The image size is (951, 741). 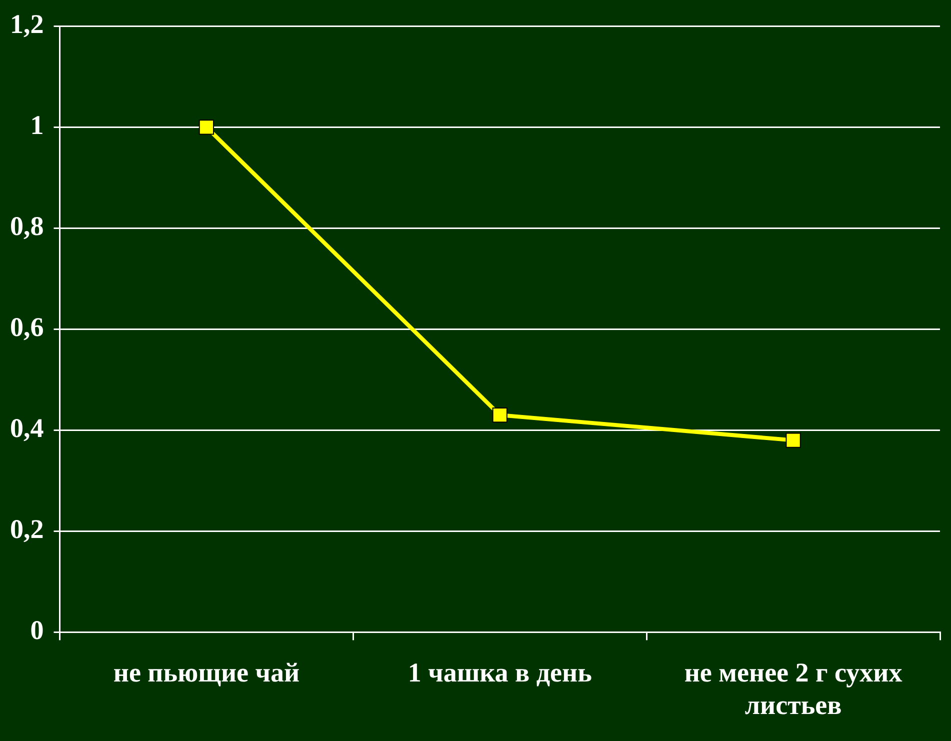 What do you see at coordinates (27, 24) in the screenshot?
I see `y-tick-label: 1,2` at bounding box center [27, 24].